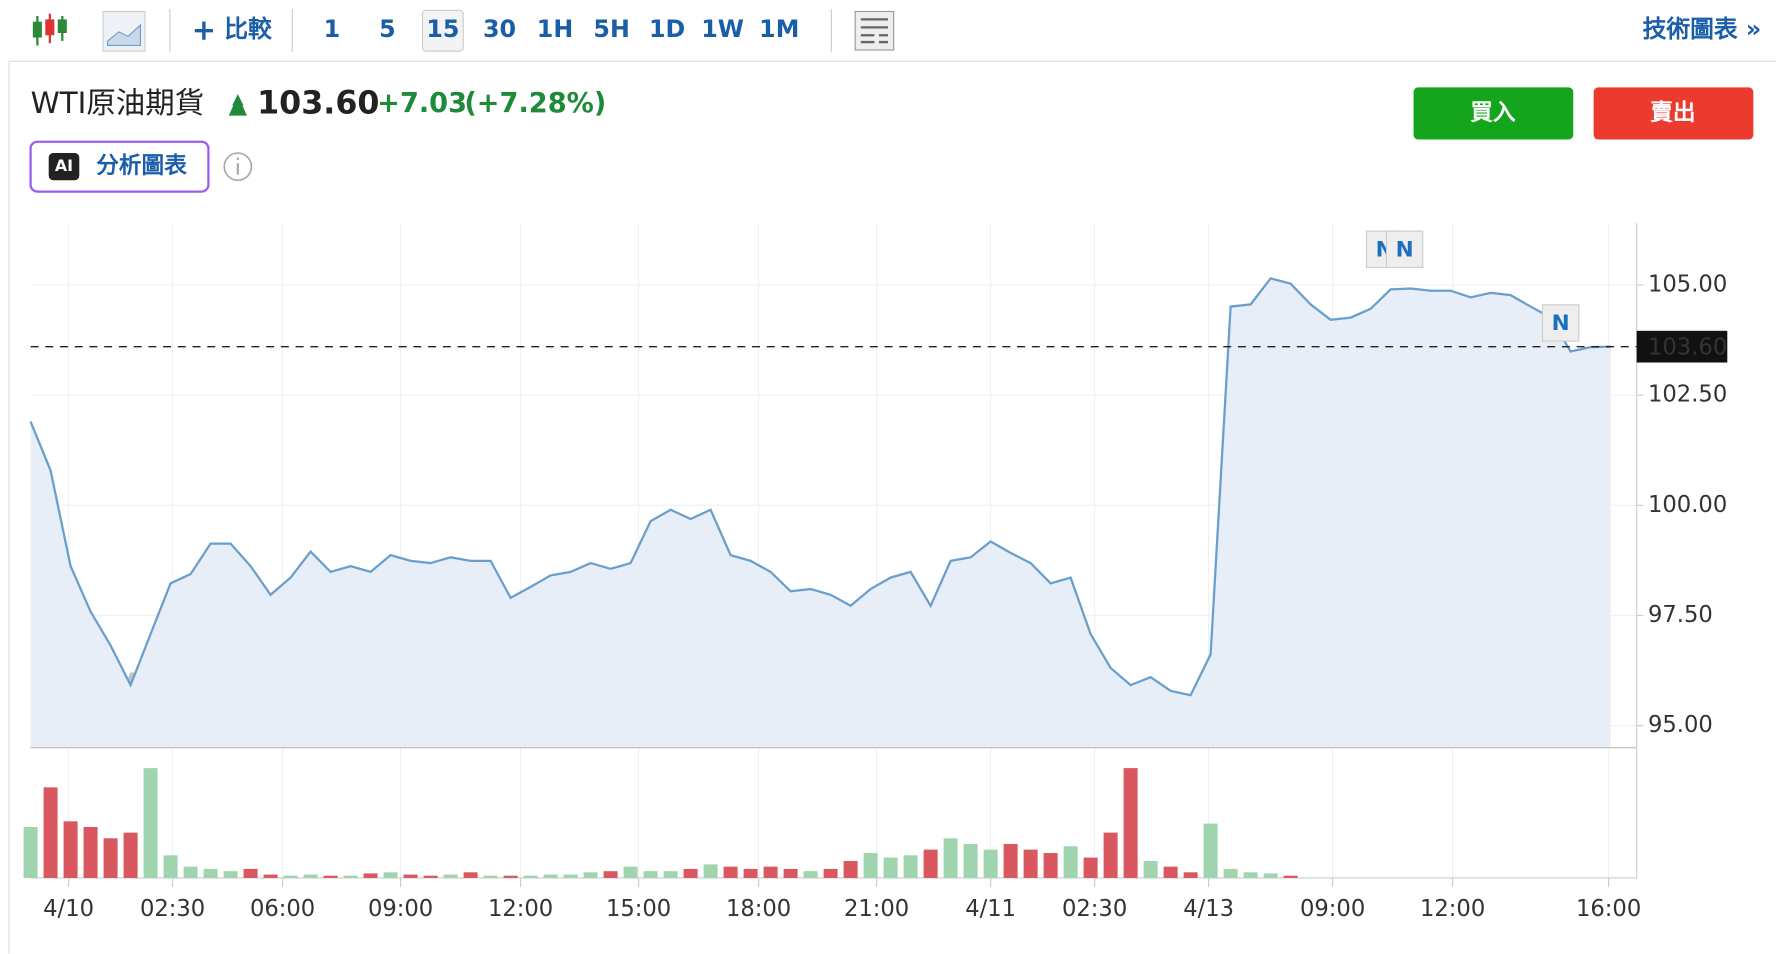 The width and height of the screenshot is (1776, 954). What do you see at coordinates (1687, 347) in the screenshot?
I see `last-price-label: 103.60` at bounding box center [1687, 347].